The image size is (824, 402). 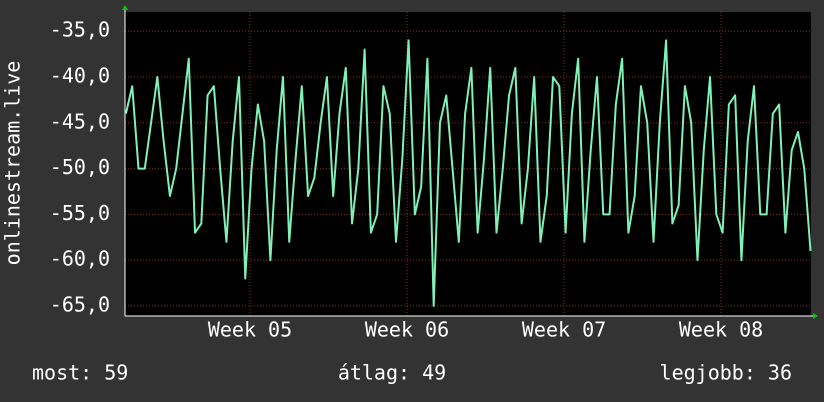 What do you see at coordinates (80, 259) in the screenshot?
I see `y-tick-label: -60,0` at bounding box center [80, 259].